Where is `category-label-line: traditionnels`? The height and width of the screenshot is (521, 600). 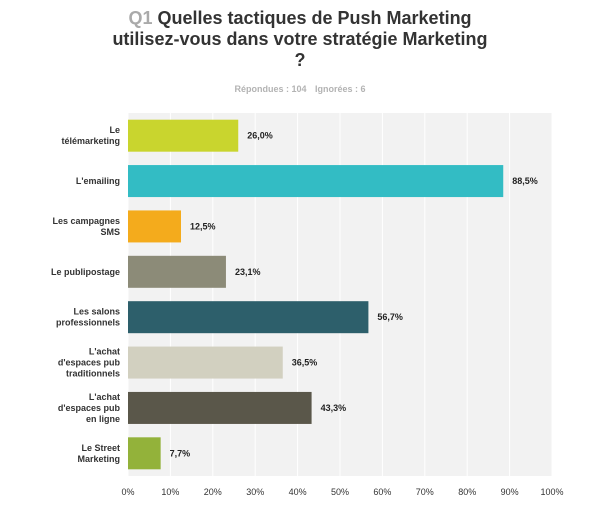
category-label-line: traditionnels is located at coordinates (93, 374).